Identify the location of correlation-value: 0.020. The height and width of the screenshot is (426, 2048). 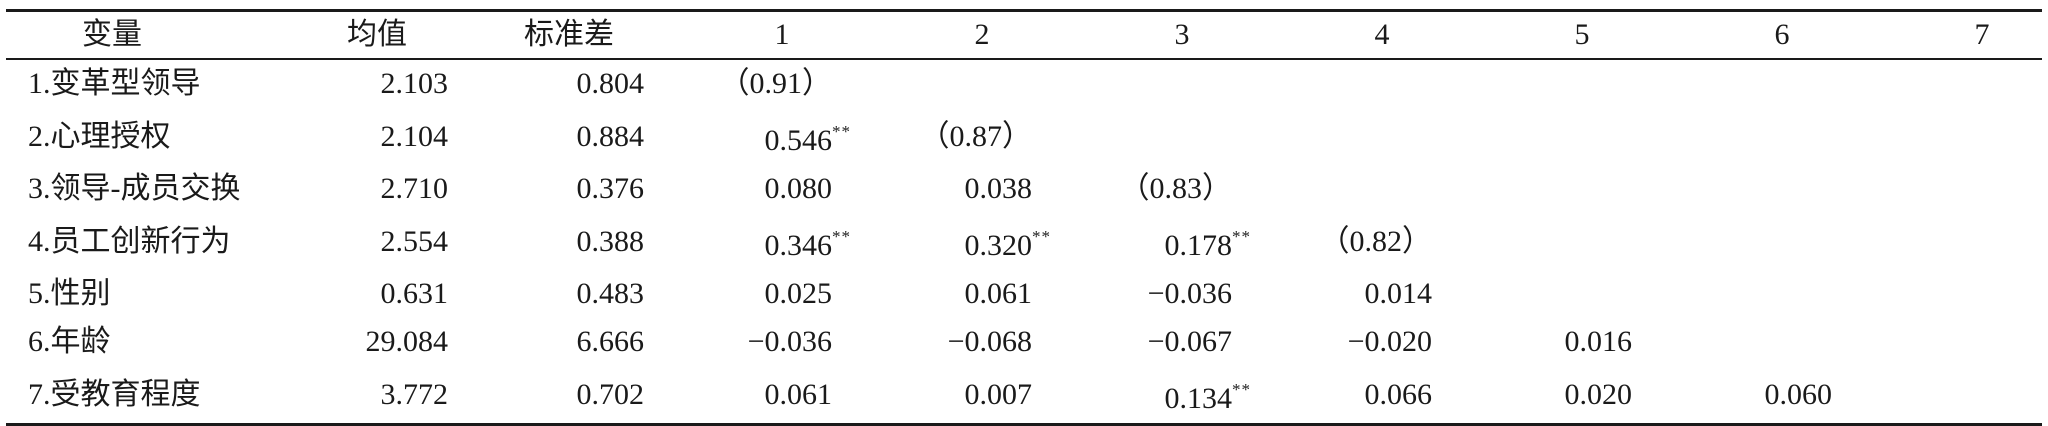
(1598, 394).